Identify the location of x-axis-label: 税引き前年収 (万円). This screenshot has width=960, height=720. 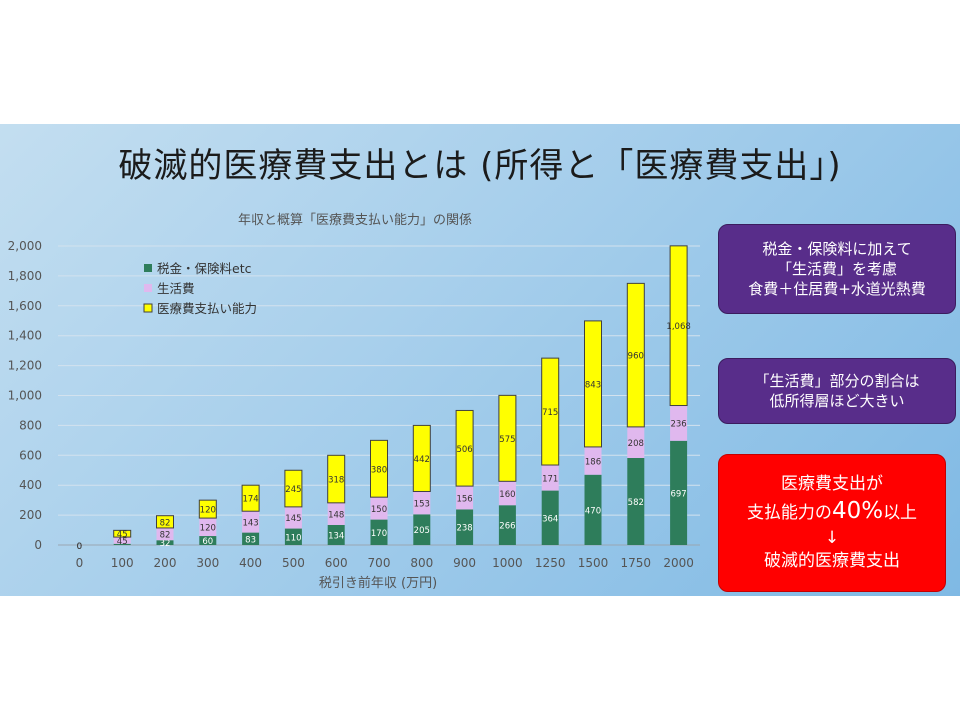
(378, 583).